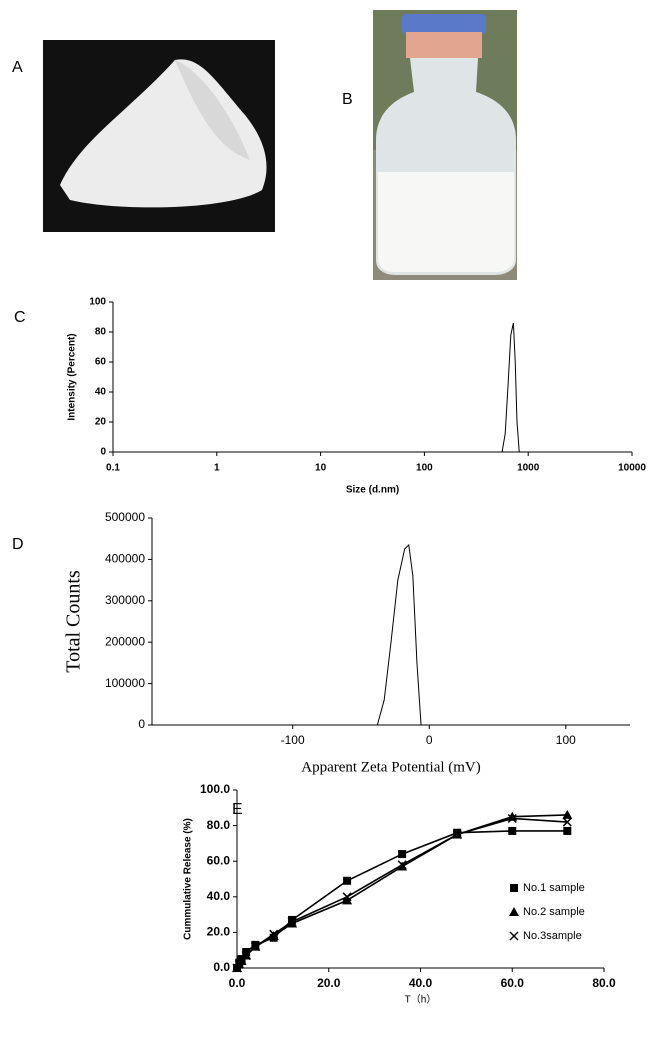 The width and height of the screenshot is (651, 1038). I want to click on y-tick-label: 200000, so click(125, 641).